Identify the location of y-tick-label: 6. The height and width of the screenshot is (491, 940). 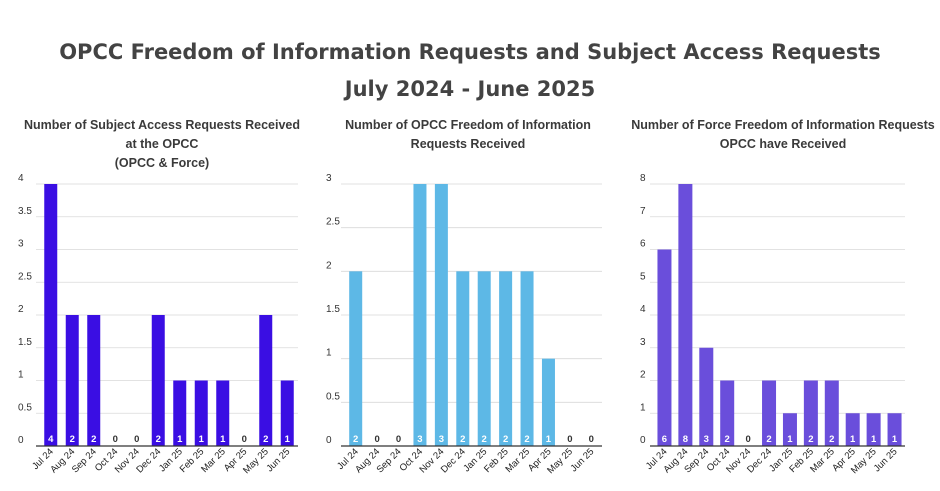
(643, 244).